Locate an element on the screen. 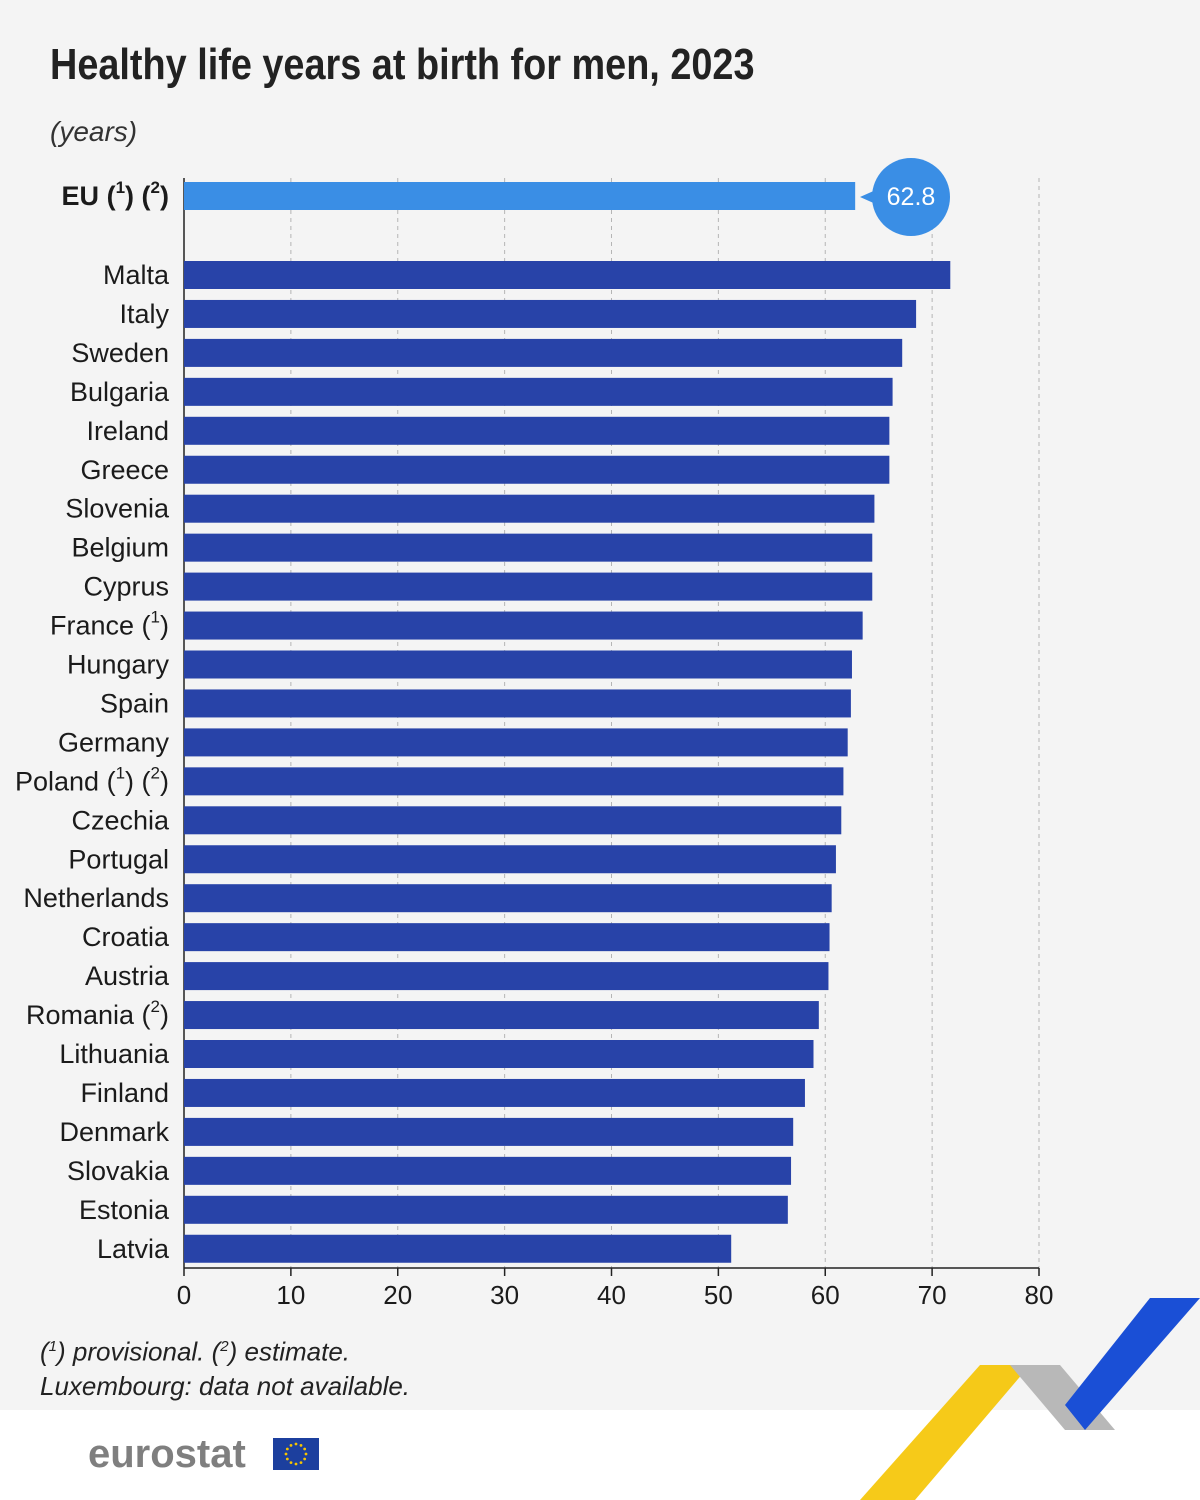 This screenshot has width=1200, height=1500. category-label: Belgium is located at coordinates (120, 548).